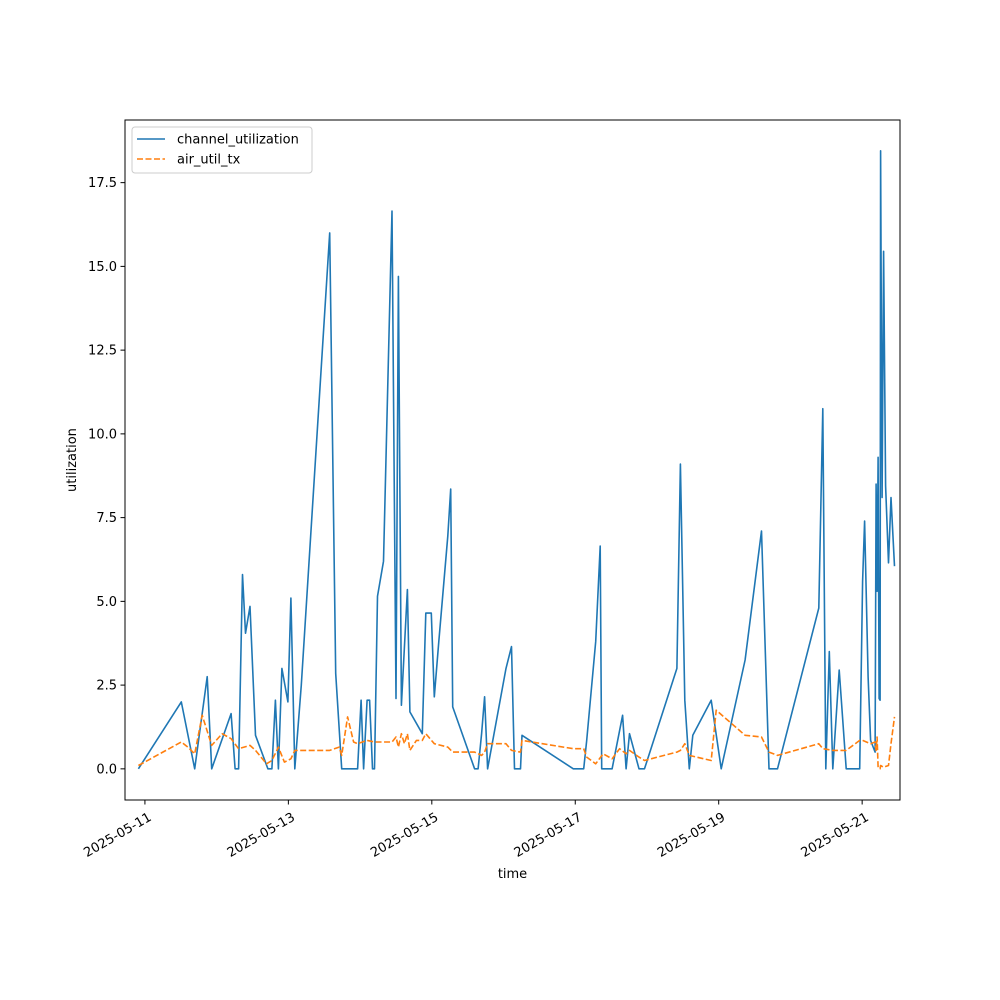 Image resolution: width=1000 pixels, height=1000 pixels. What do you see at coordinates (106, 518) in the screenshot?
I see `y-tick-label: 7.5` at bounding box center [106, 518].